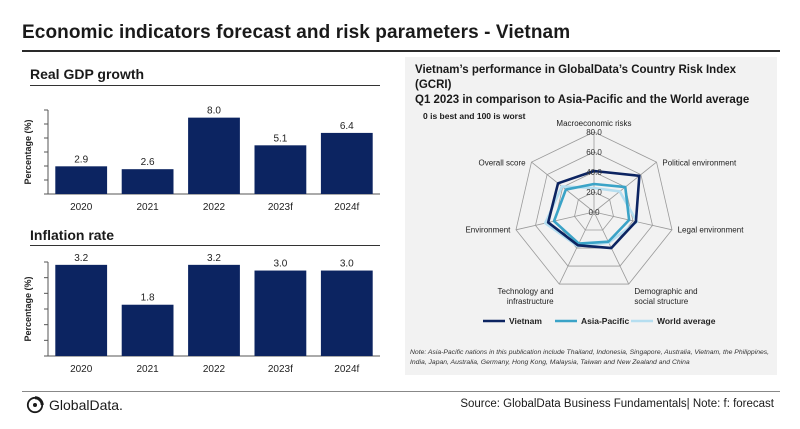 The image size is (800, 429). What do you see at coordinates (401, 51) in the screenshot?
I see `title-divider` at bounding box center [401, 51].